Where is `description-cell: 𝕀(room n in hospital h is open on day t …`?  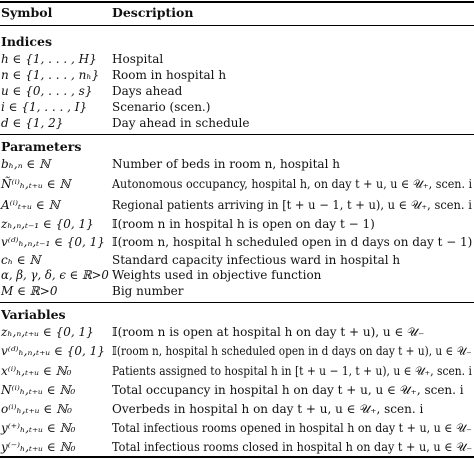
description-cell: 𝕀(room n in hospital h is open on day t … is located at coordinates (243, 224).